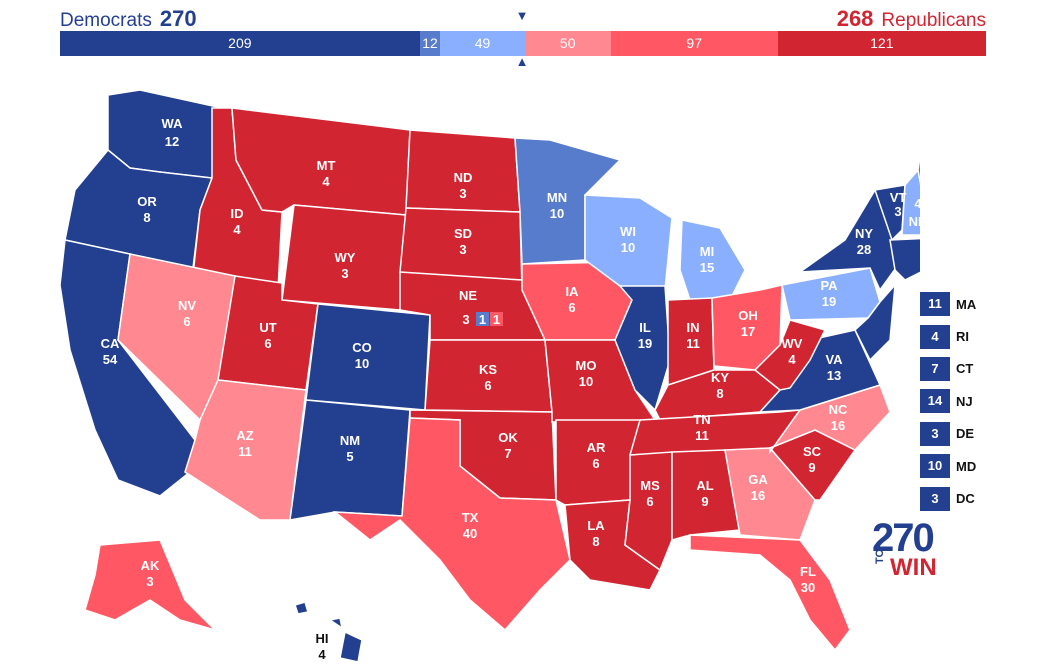 This screenshot has height=670, width=1050. Describe the element at coordinates (770, 494) in the screenshot. I see `state-GA` at that location.